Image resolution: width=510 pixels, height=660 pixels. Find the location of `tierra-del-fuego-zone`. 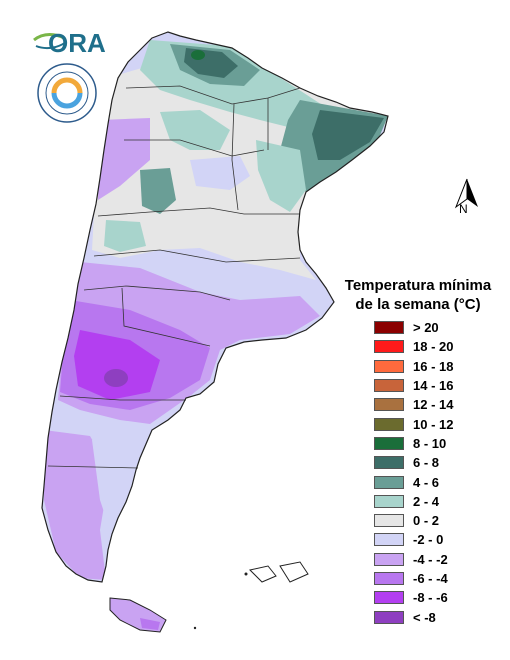

tierra-del-fuego-zone is located at coordinates (150, 624).